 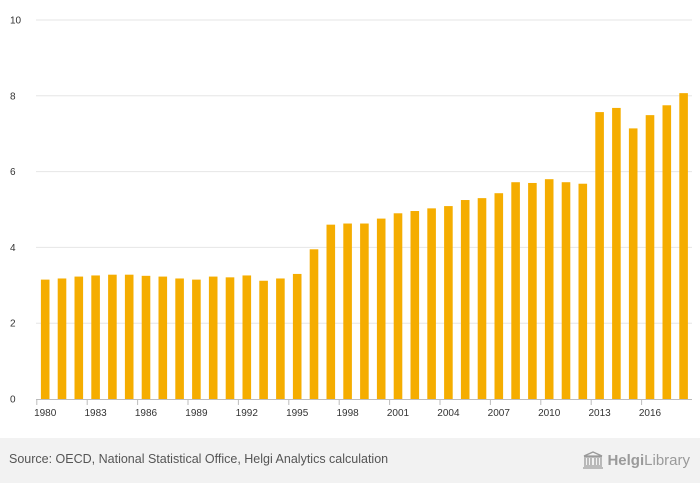 I want to click on brand-name: Helgi, so click(x=626, y=460).